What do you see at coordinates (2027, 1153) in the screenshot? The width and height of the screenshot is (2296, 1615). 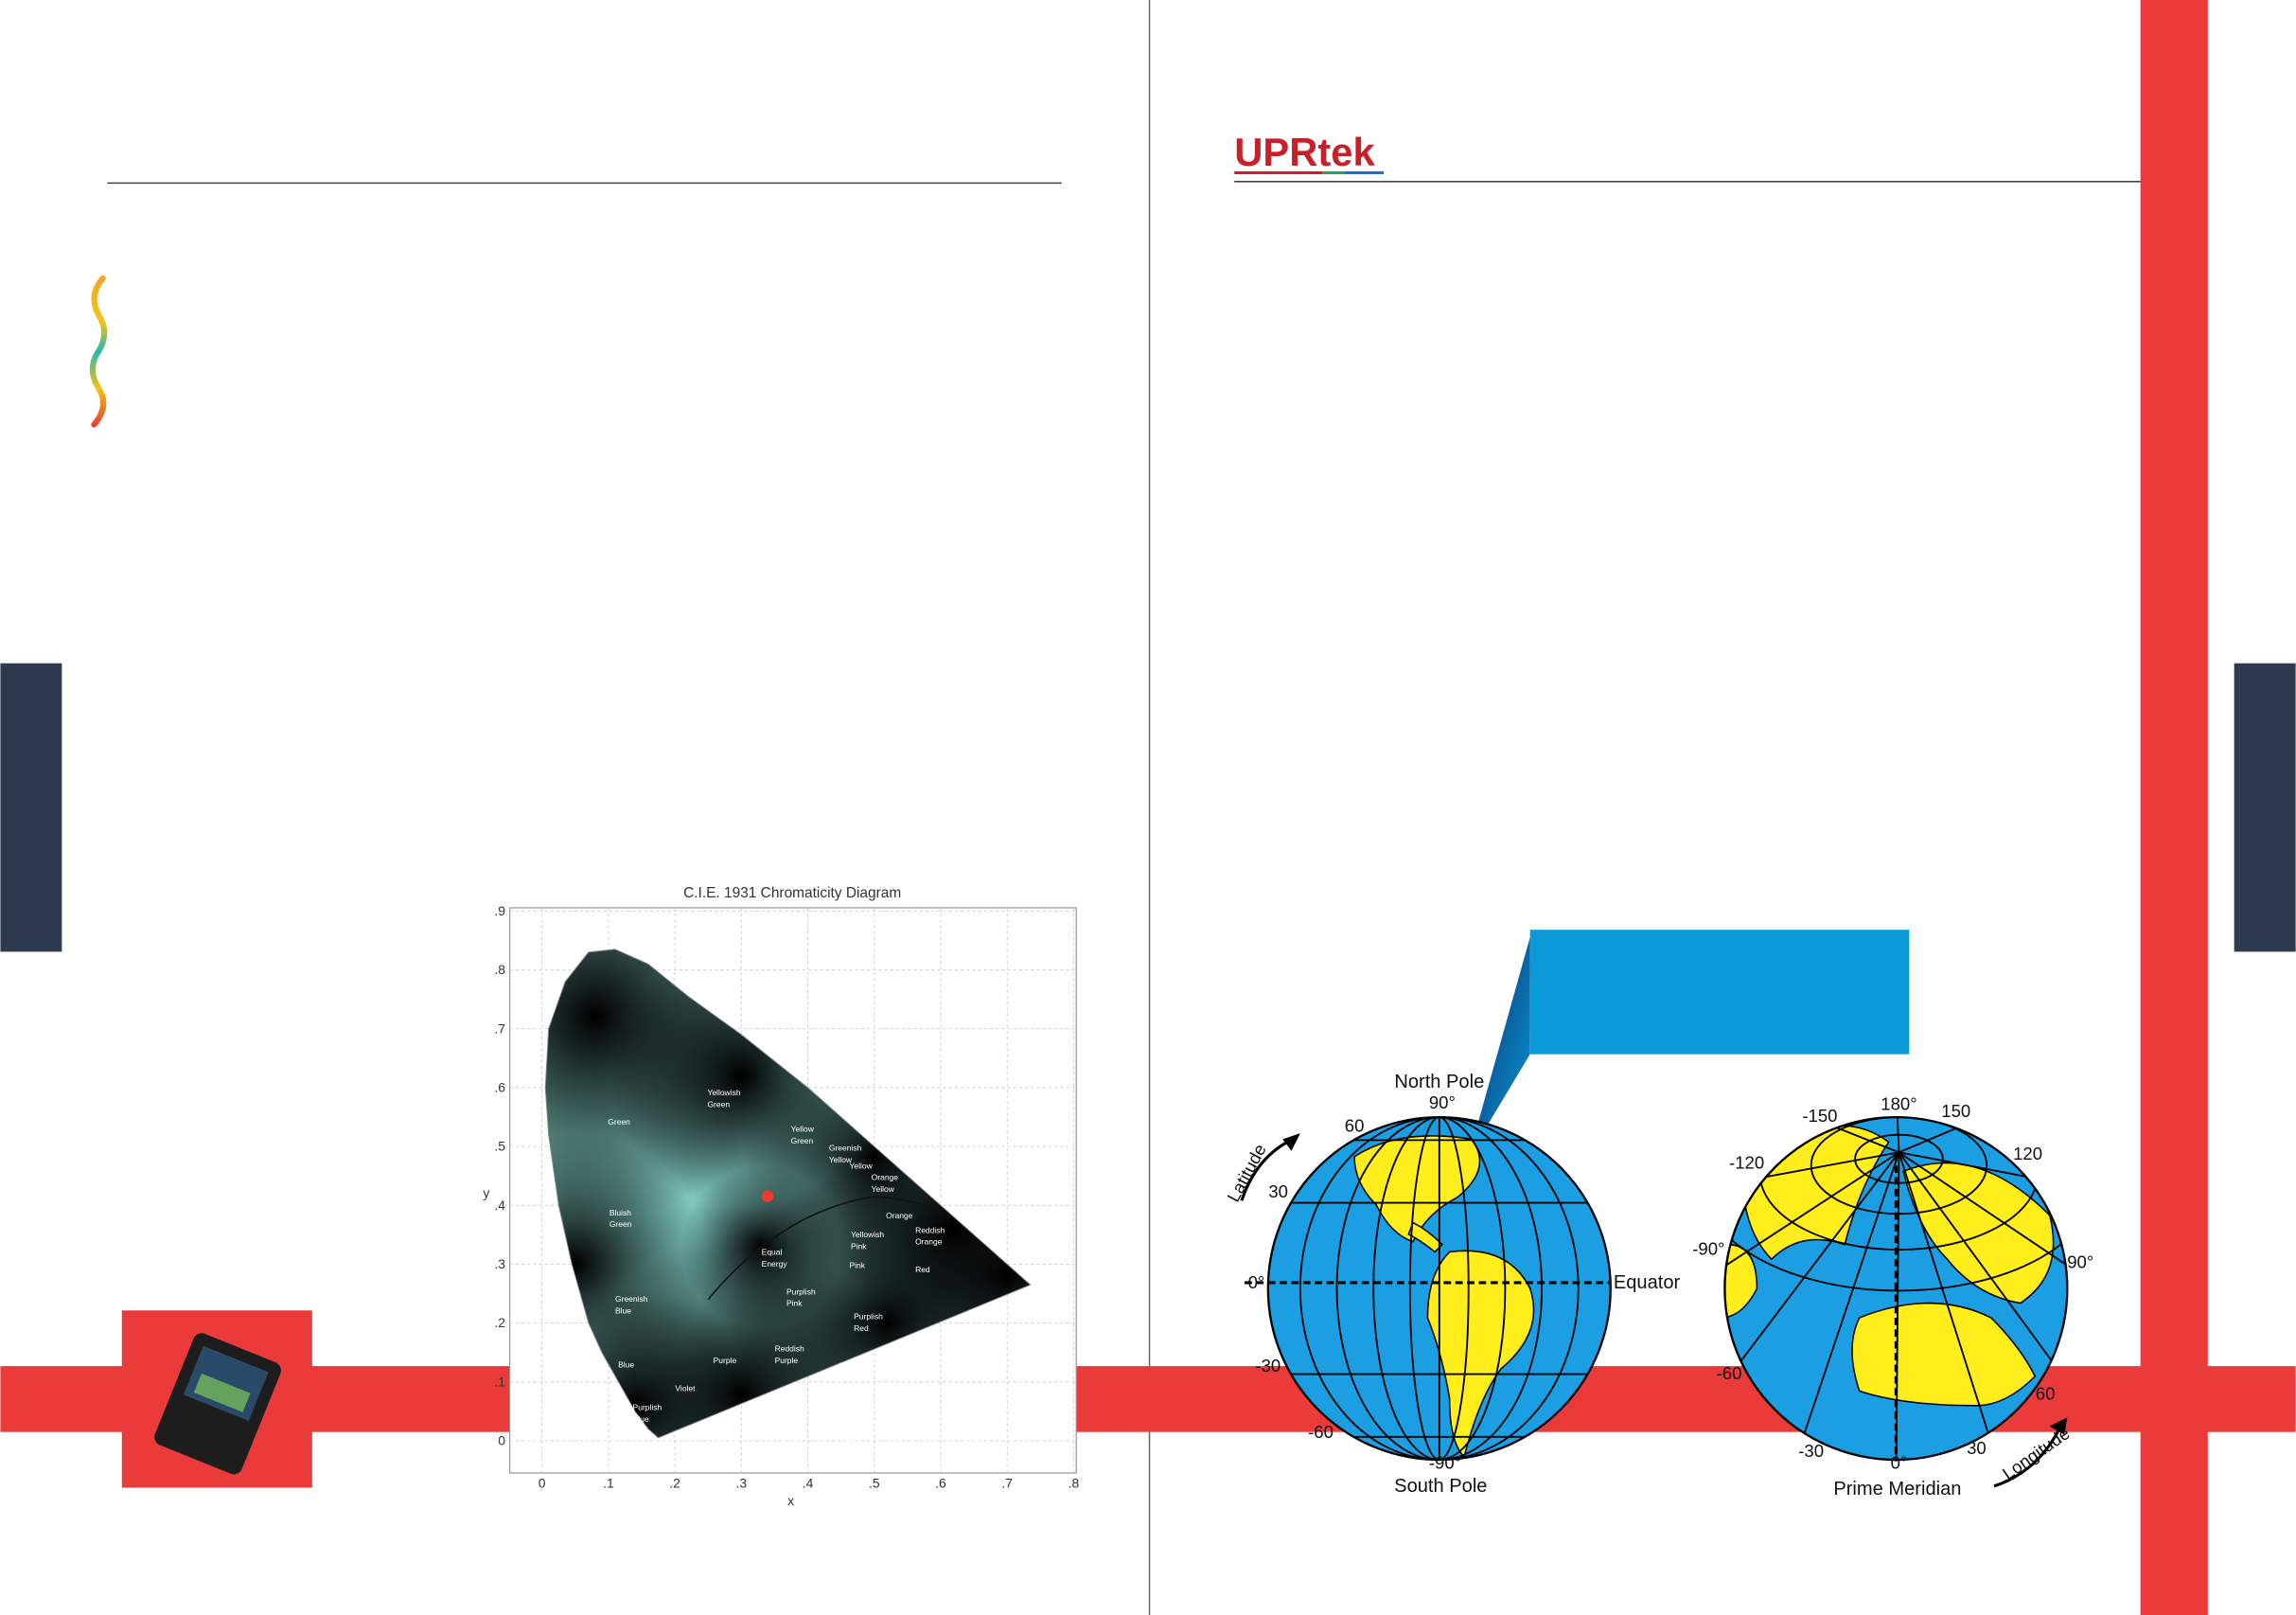 I see `globe-label: 120` at bounding box center [2027, 1153].